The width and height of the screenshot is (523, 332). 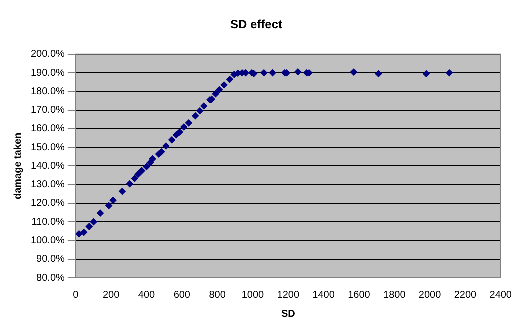 I want to click on x-tick-label: 800, so click(x=217, y=295).